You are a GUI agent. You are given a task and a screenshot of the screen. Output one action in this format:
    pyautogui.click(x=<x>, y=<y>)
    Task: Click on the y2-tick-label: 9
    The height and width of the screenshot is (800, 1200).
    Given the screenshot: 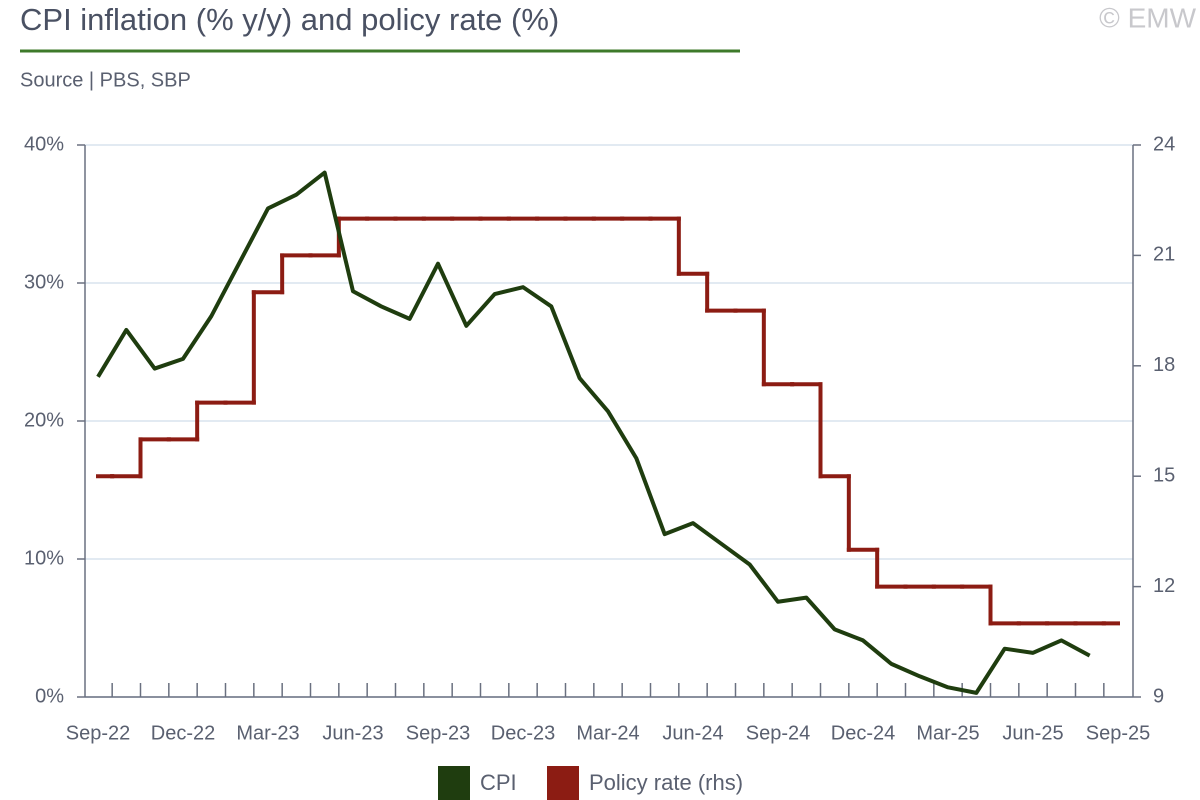 What is the action you would take?
    pyautogui.click(x=1158, y=696)
    